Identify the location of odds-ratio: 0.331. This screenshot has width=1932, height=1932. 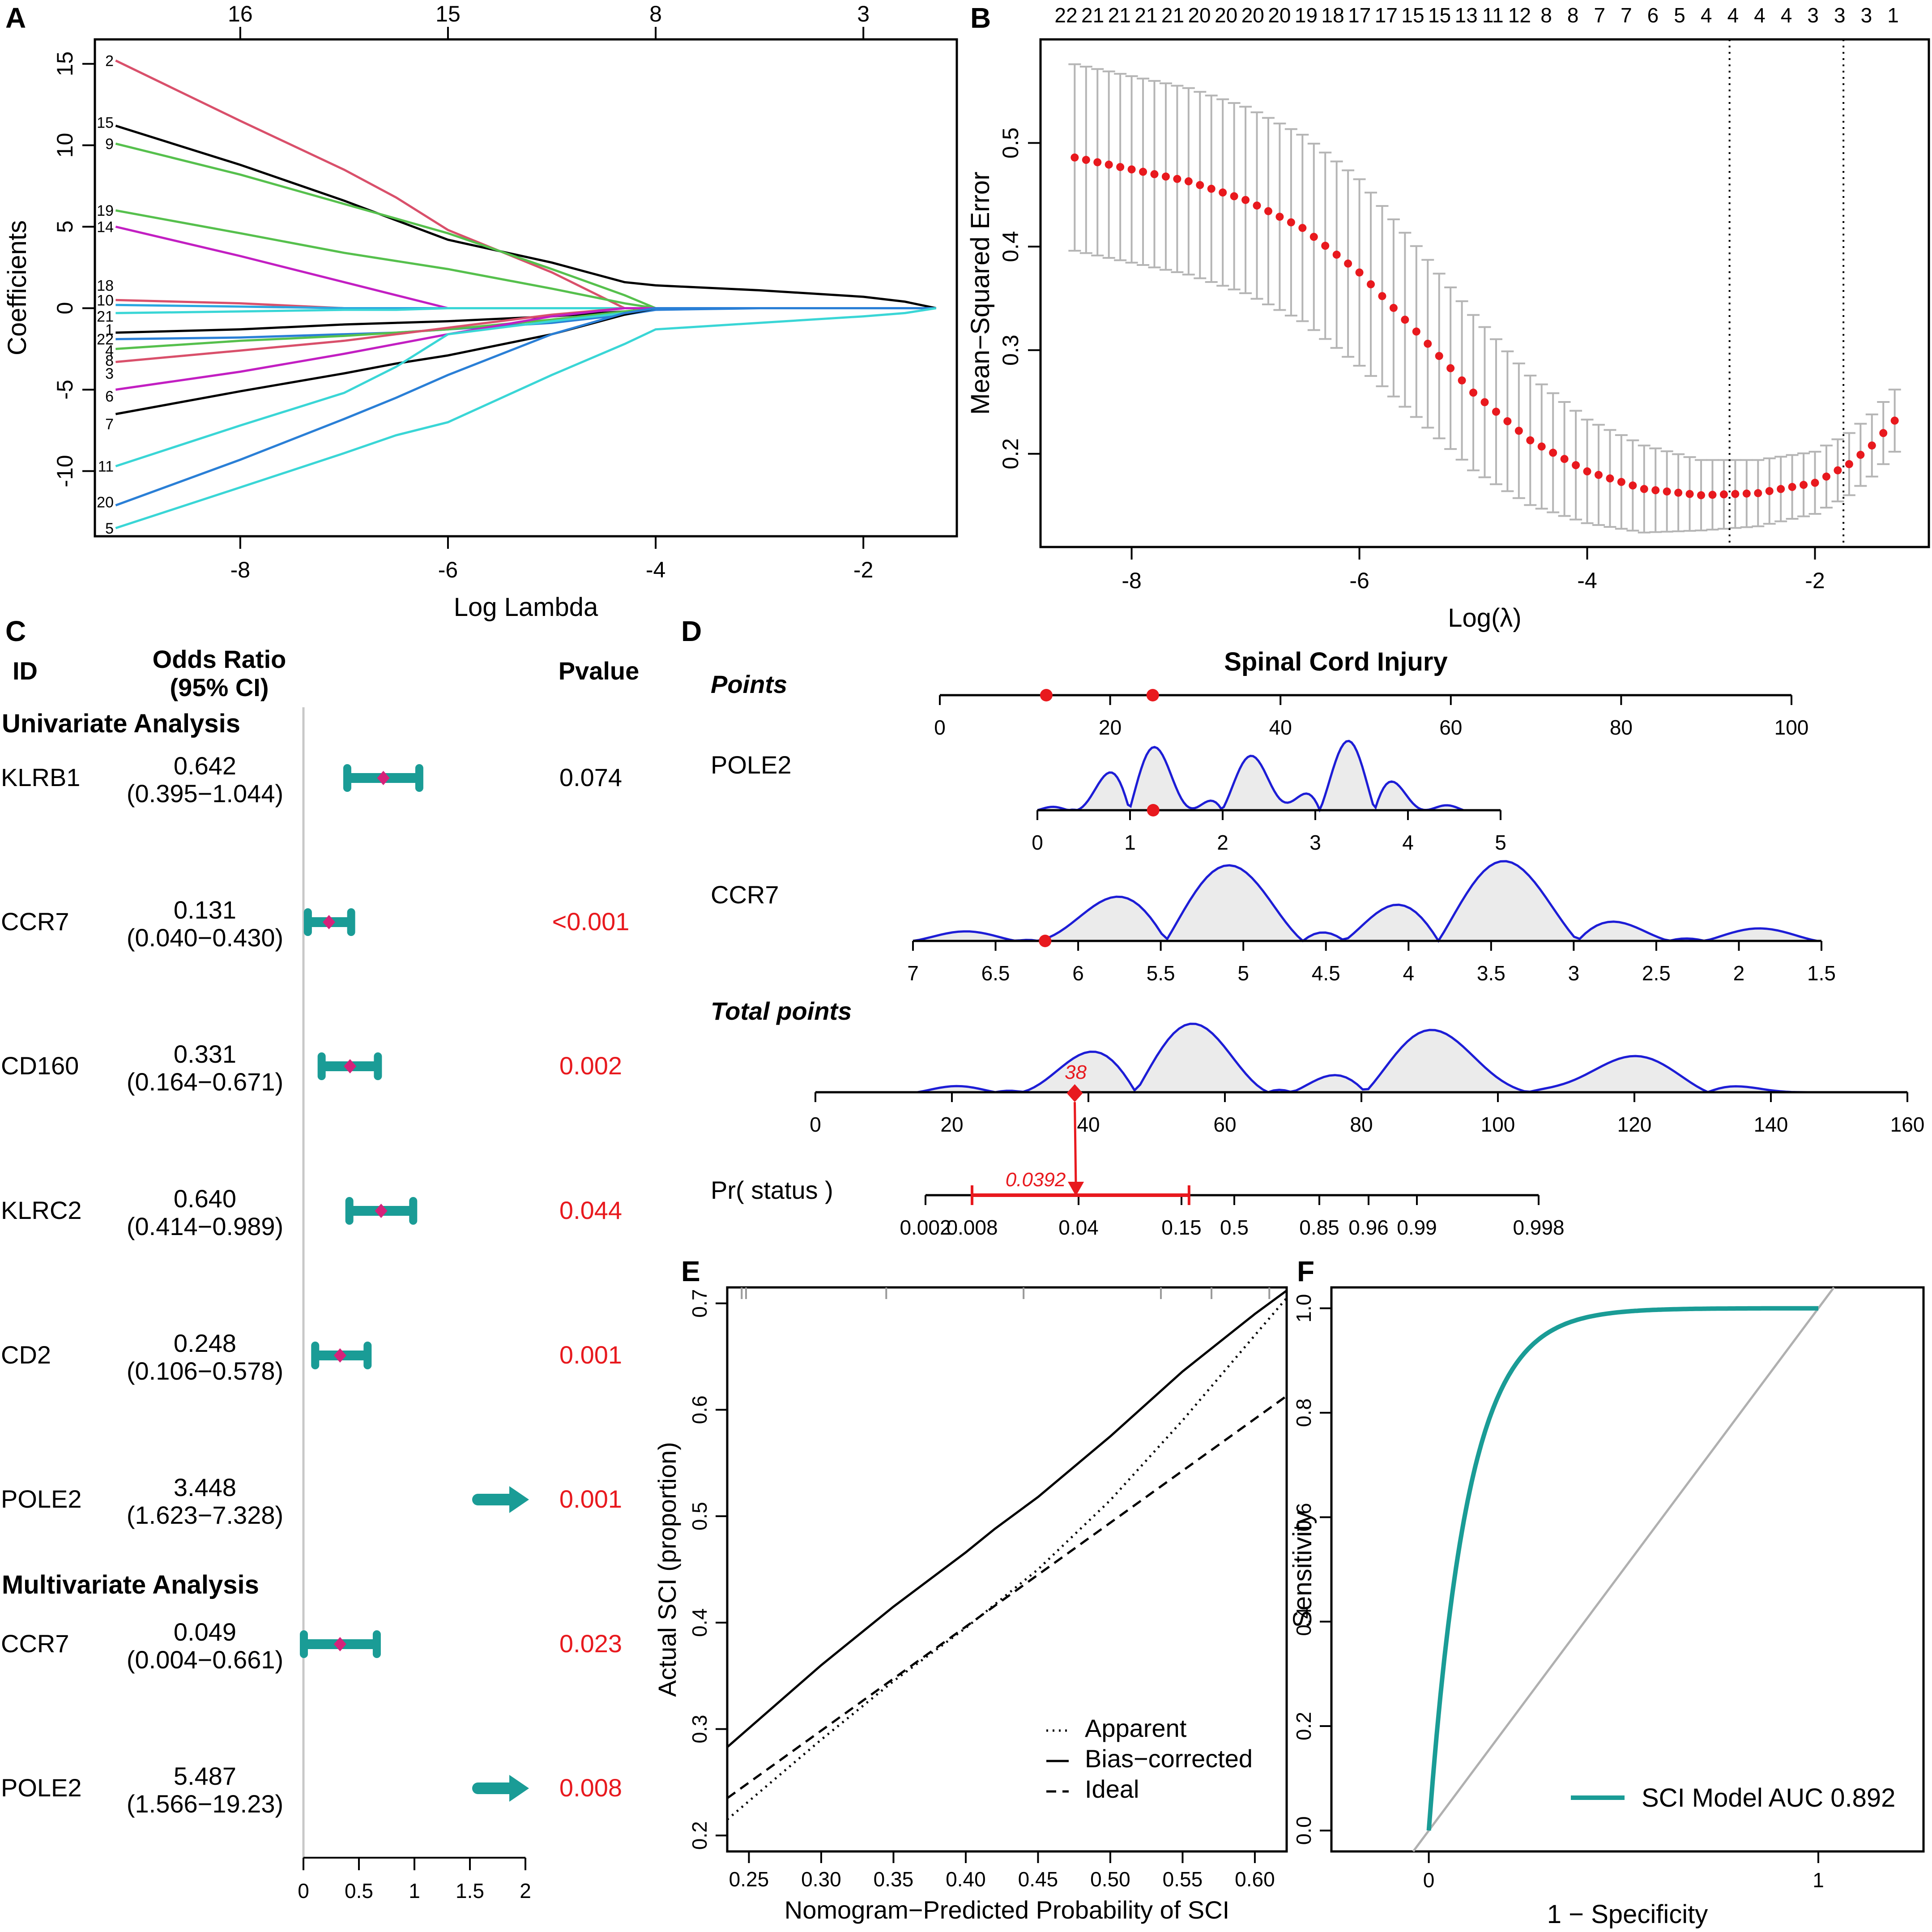
(205, 1054).